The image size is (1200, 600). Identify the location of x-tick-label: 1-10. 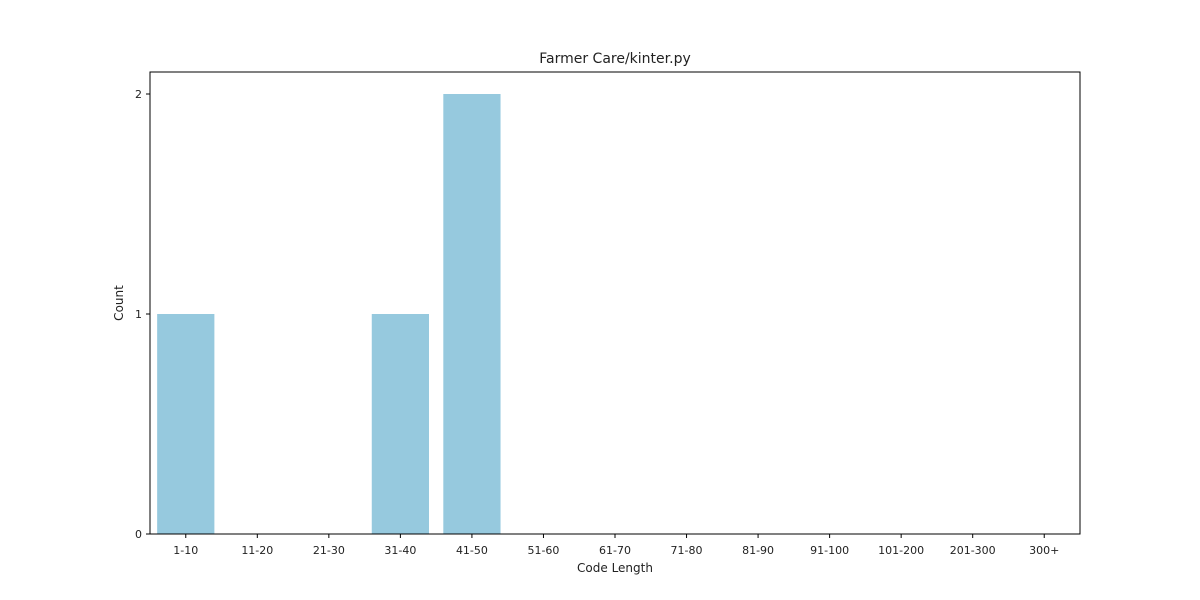
(185, 550).